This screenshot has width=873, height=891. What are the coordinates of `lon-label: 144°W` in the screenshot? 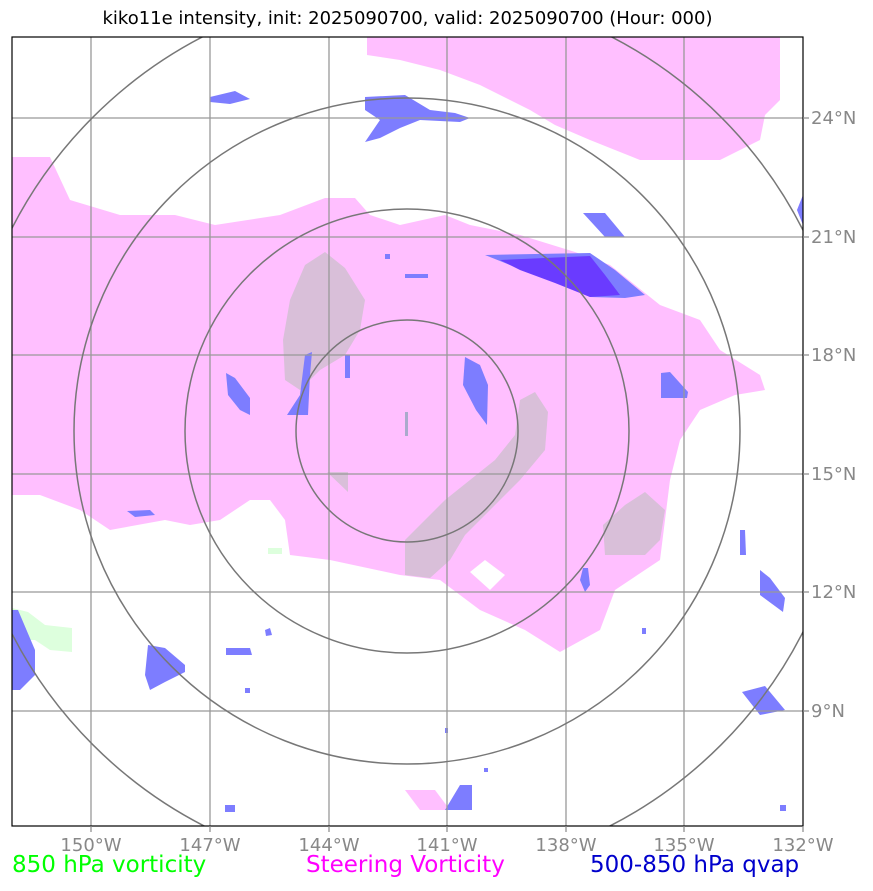 It's located at (328, 845).